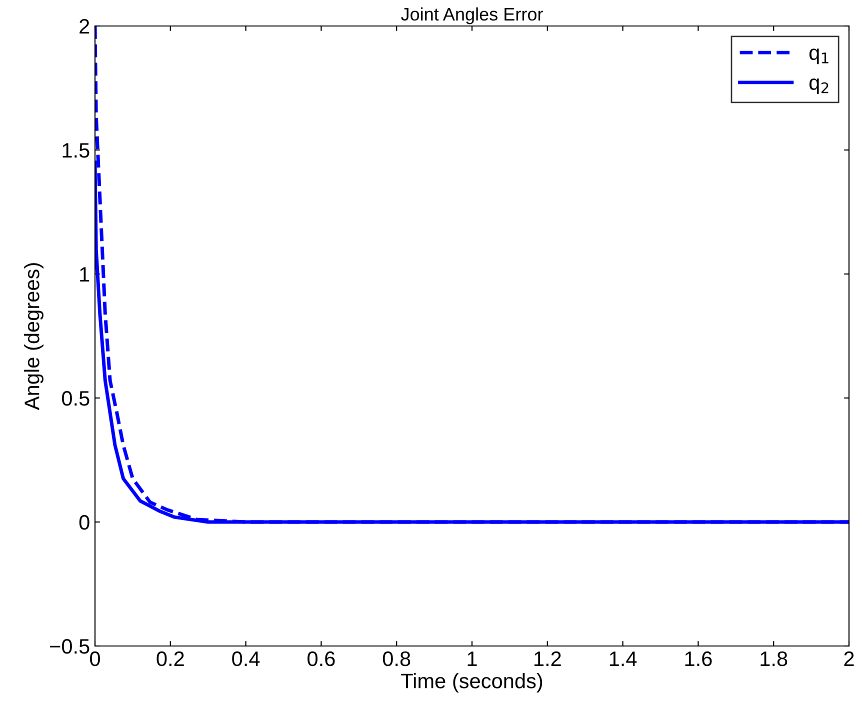  What do you see at coordinates (396, 658) in the screenshot?
I see `x-tick-label: 0.8` at bounding box center [396, 658].